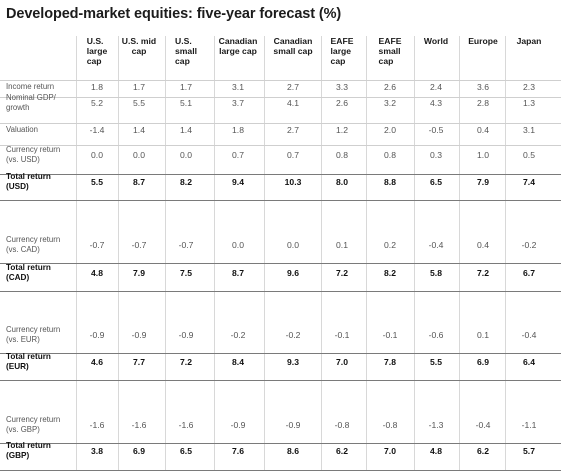  Describe the element at coordinates (28, 361) in the screenshot. I see `row-label: Total return (EUR)` at that location.